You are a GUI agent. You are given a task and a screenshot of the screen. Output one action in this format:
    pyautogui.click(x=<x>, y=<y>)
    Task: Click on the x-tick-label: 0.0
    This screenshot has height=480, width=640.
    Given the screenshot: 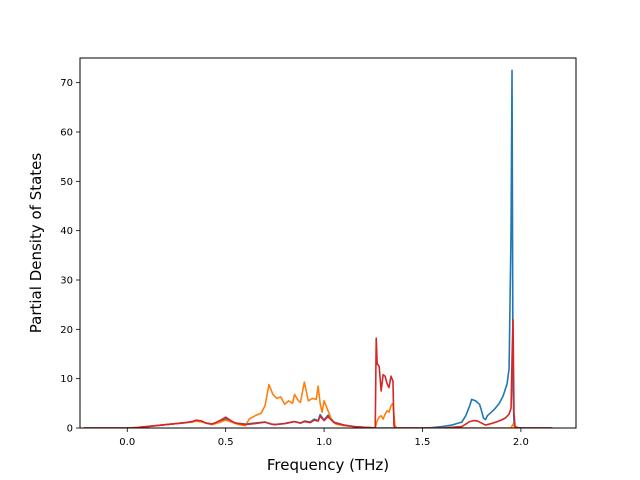 What is the action you would take?
    pyautogui.click(x=127, y=442)
    